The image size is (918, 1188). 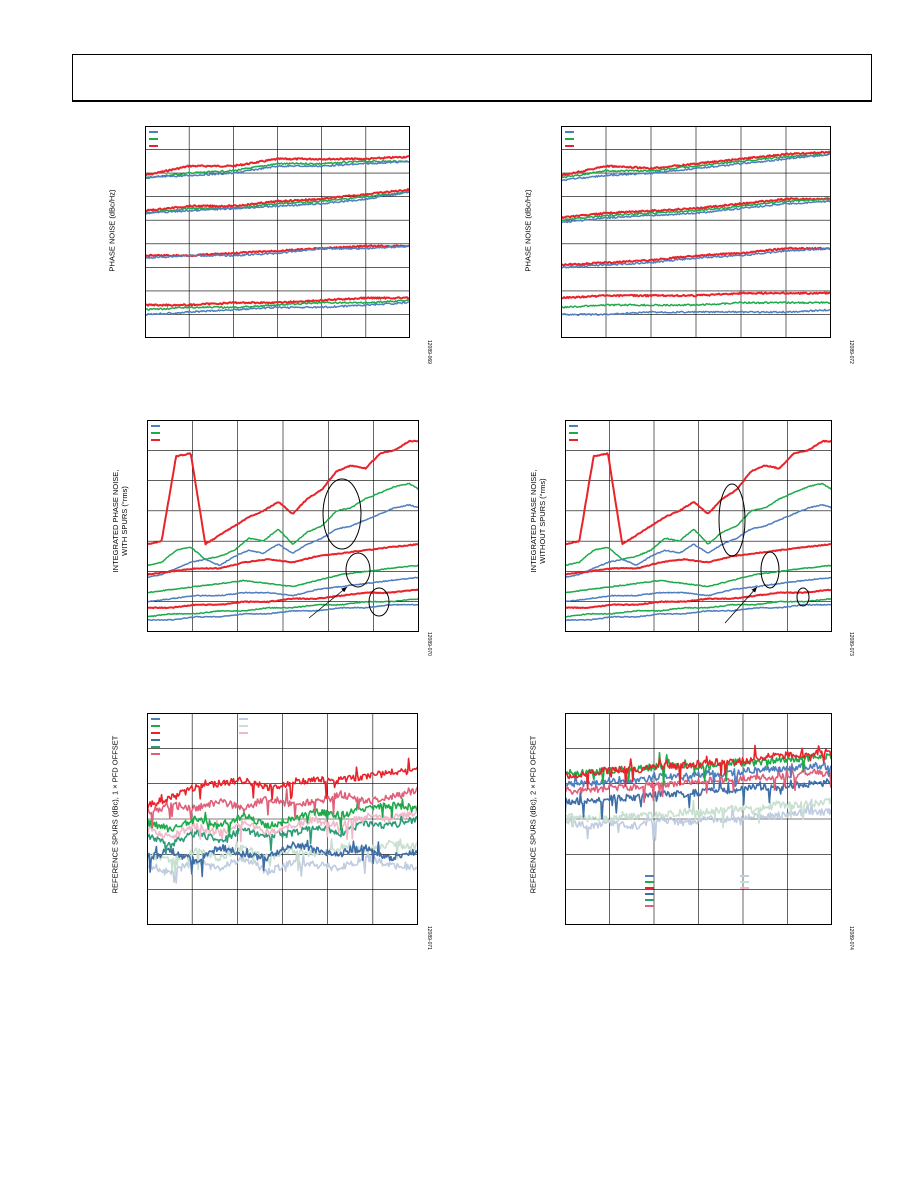 I want to click on chart-integrated-phase-noise-with-spurs, so click(x=283, y=526).